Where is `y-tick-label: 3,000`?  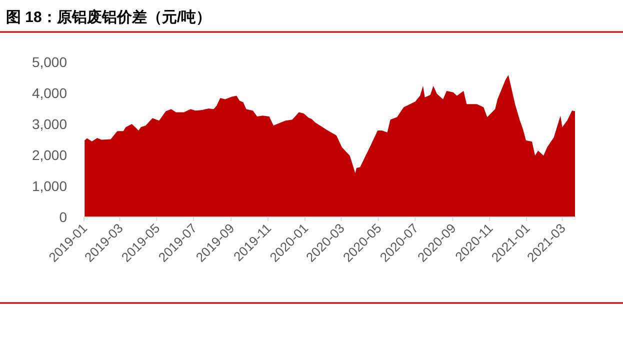
y-tick-label: 3,000 is located at coordinates (50, 124).